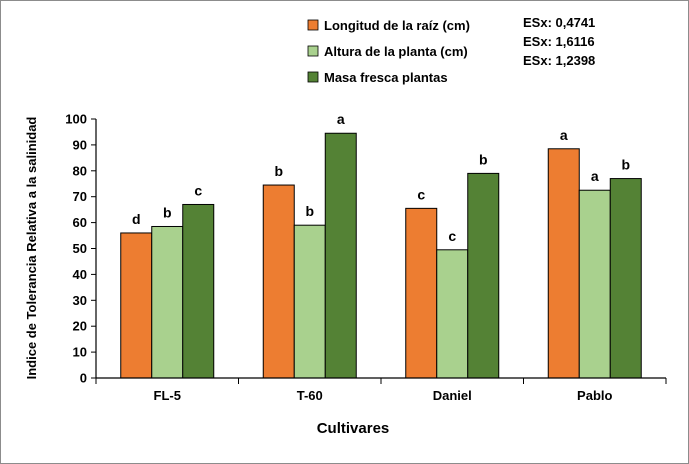  I want to click on y-tick-label: 100, so click(76, 119).